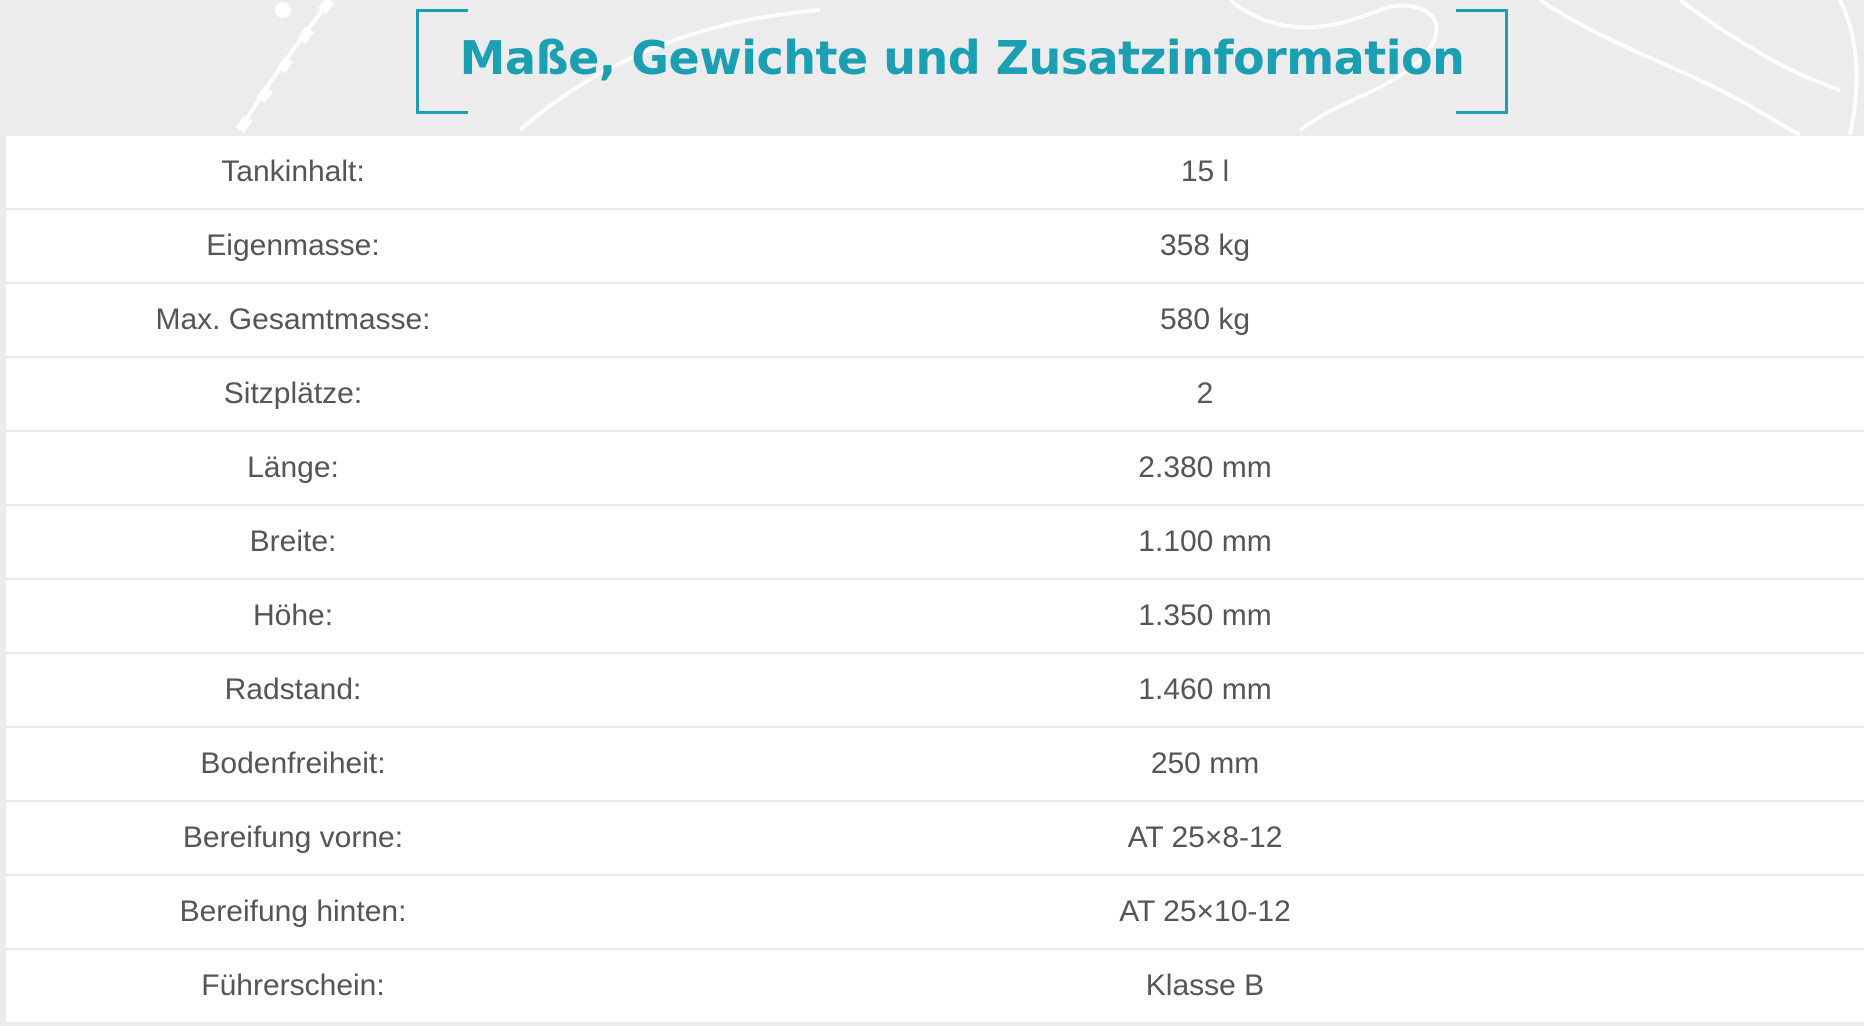  I want to click on table-row: Radstand: 1.460 mm, so click(935, 691).